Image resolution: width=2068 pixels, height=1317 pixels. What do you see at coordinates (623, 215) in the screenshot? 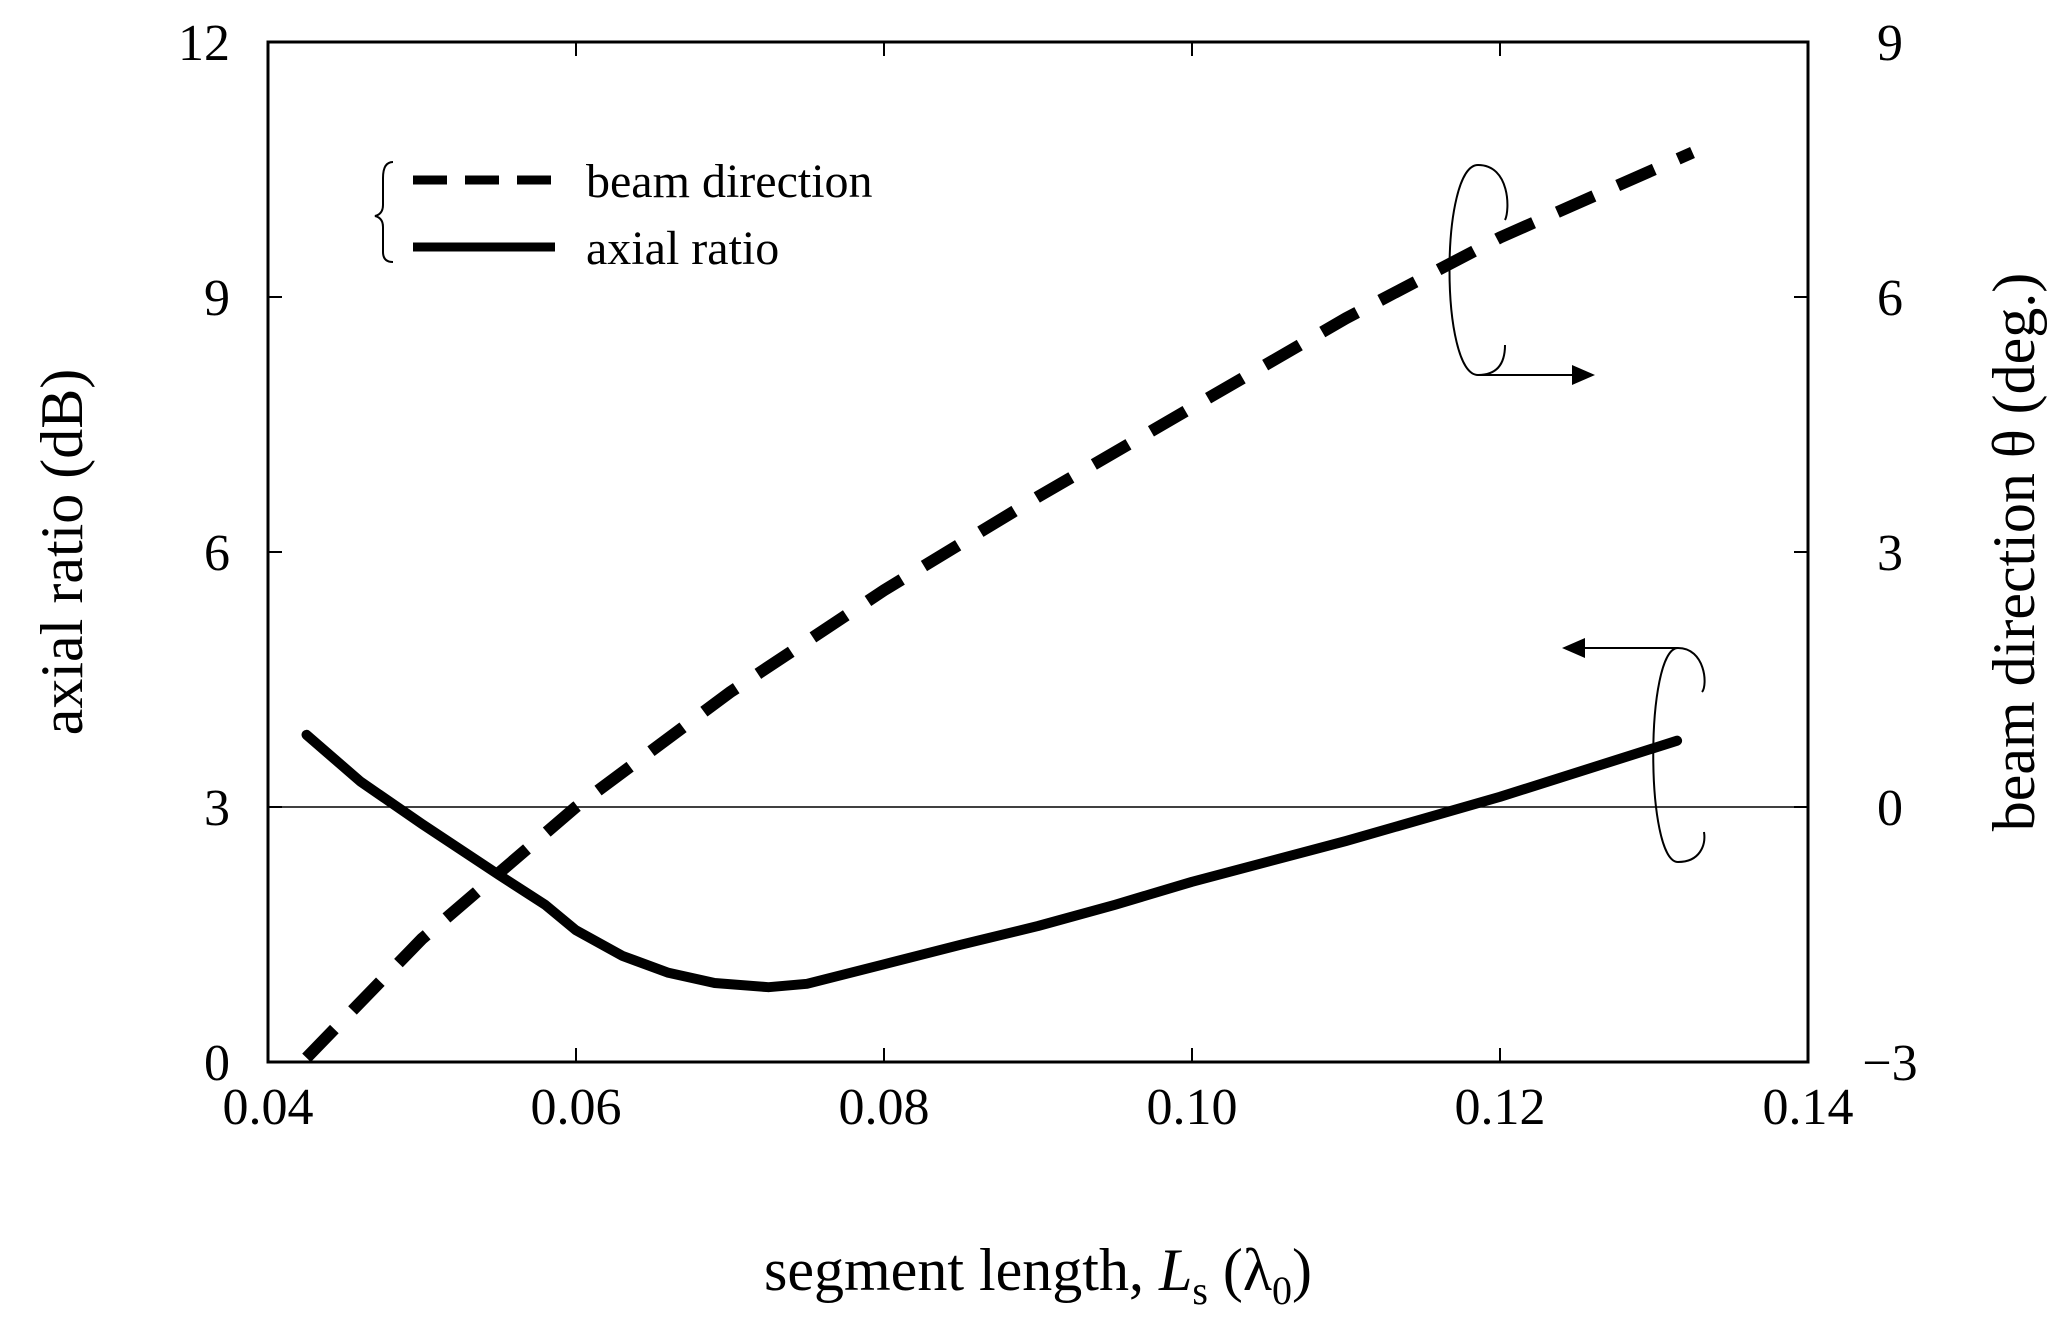
I see `legend: beam direction axial ratio` at bounding box center [623, 215].